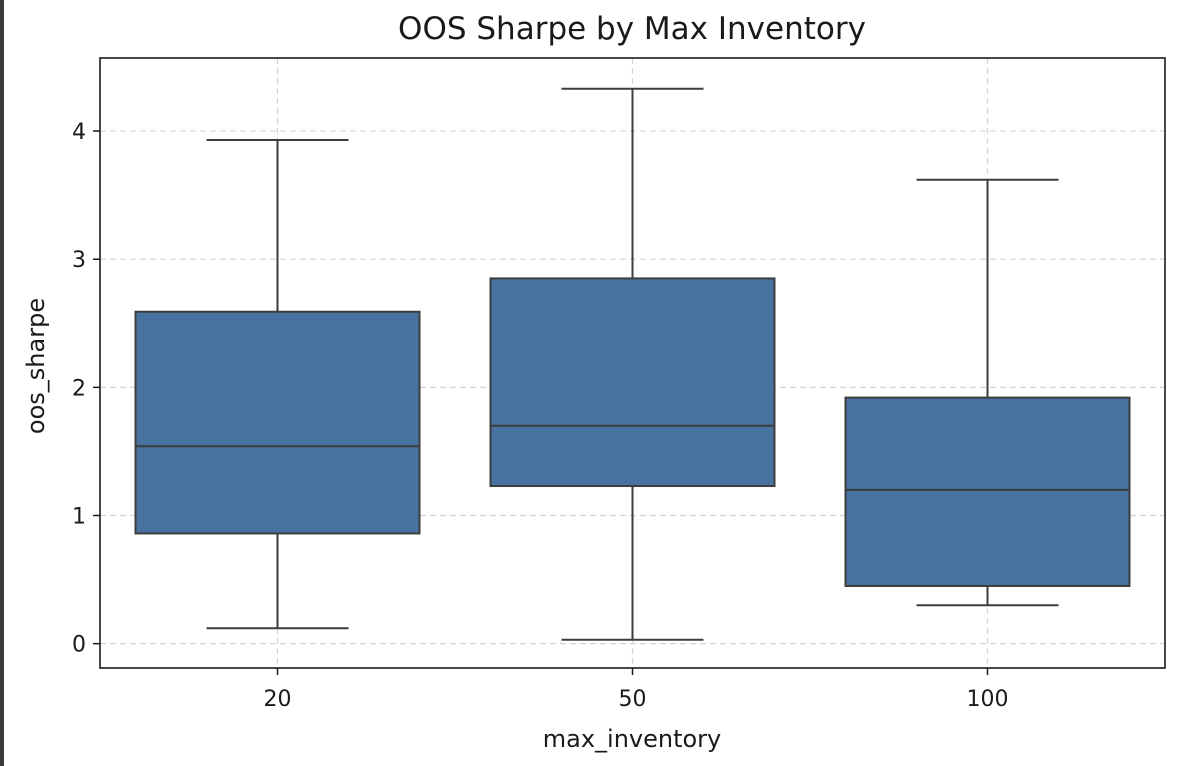 The image size is (1180, 766). I want to click on x-axis-label: max_inventory, so click(632, 739).